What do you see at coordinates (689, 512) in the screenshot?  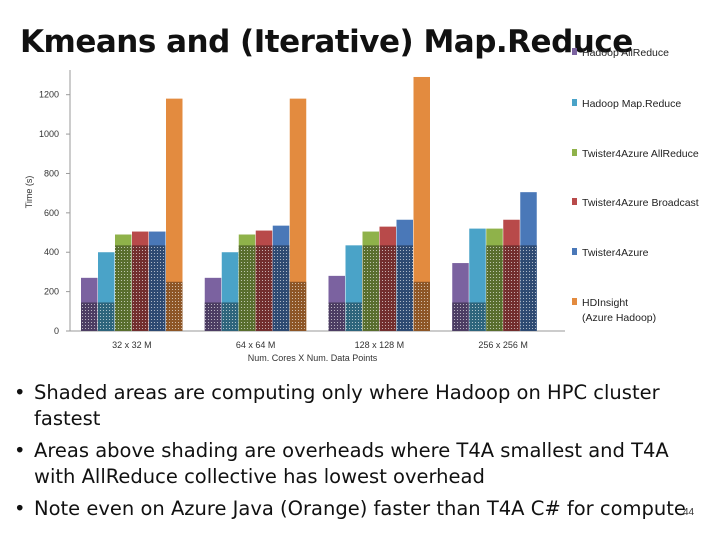 I see `page-number: 44` at bounding box center [689, 512].